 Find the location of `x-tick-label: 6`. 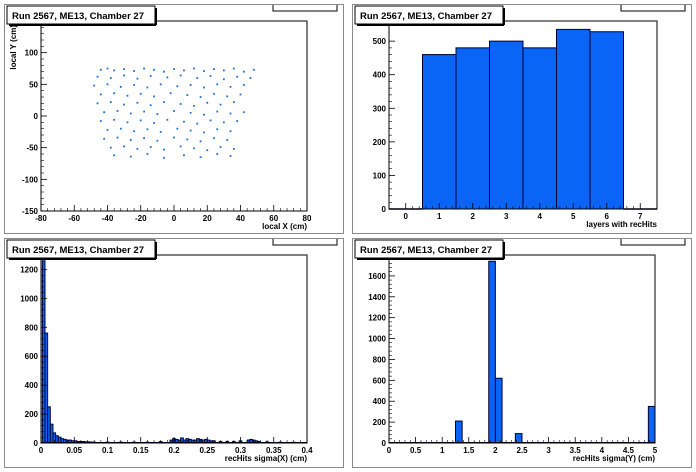

x-tick-label: 6 is located at coordinates (607, 216).